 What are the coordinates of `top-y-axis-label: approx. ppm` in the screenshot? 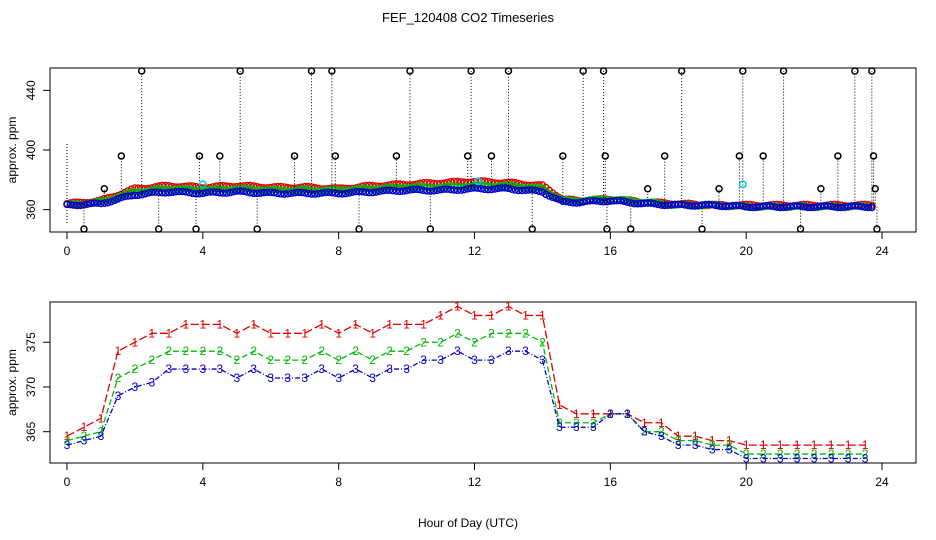 It's located at (12, 150).